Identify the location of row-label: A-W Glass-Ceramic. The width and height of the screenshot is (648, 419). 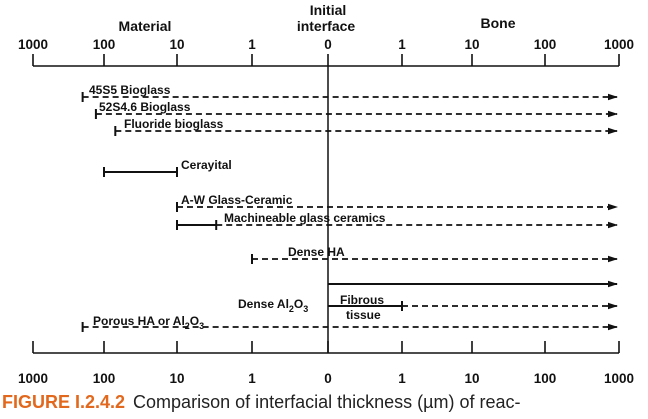
(237, 200).